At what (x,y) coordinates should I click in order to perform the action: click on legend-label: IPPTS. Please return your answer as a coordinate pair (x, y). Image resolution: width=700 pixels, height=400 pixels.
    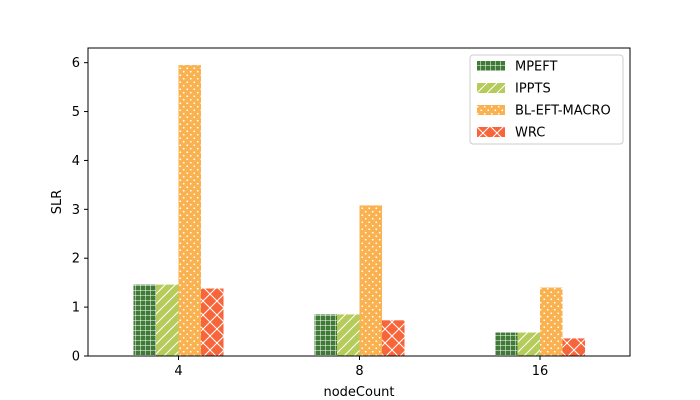
    Looking at the image, I should click on (533, 89).